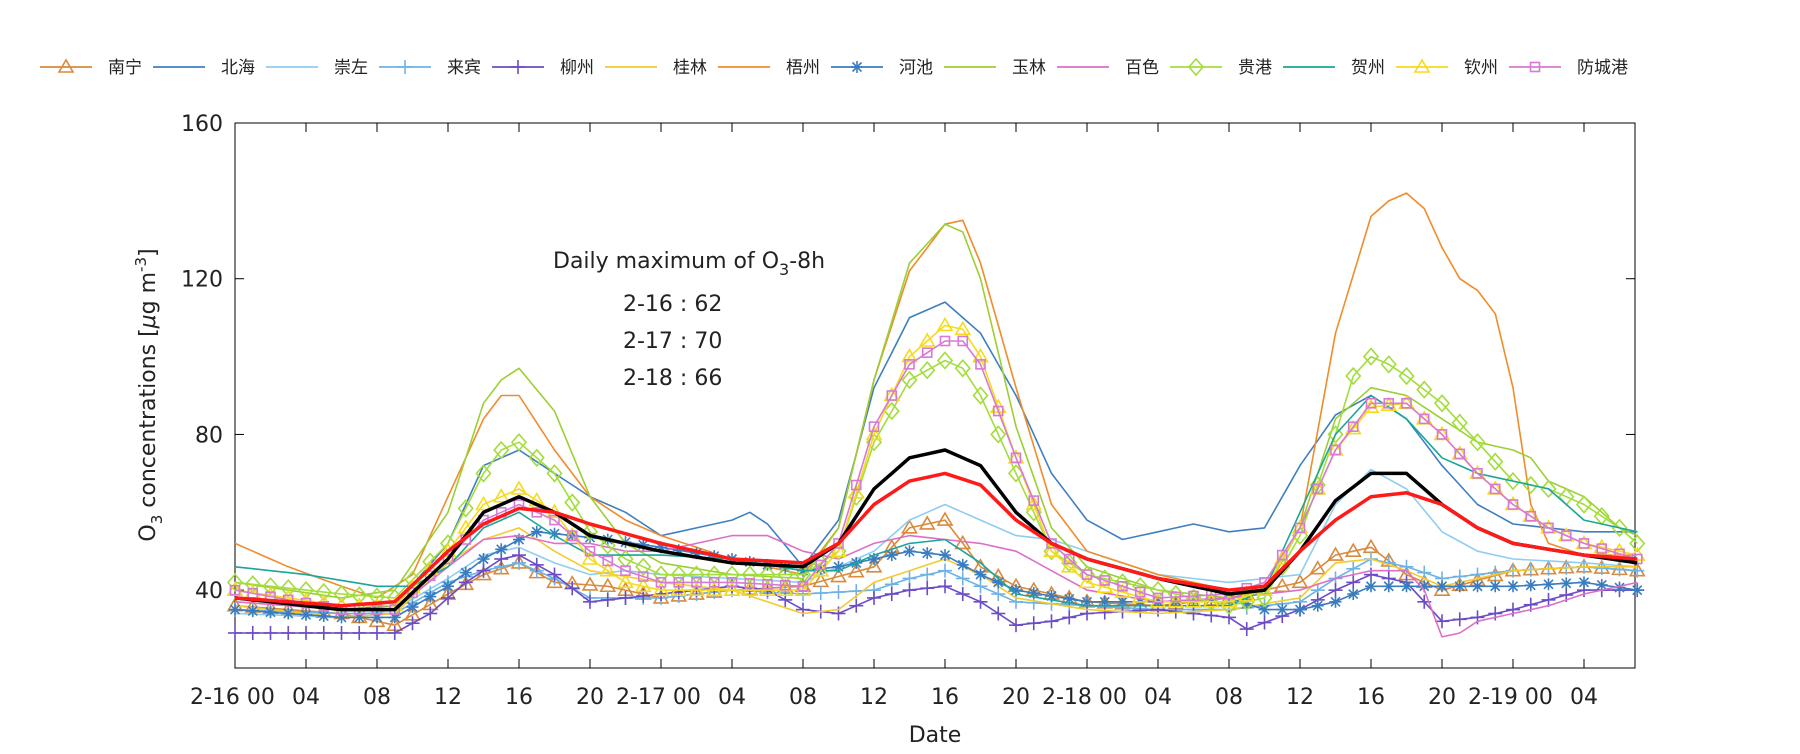  I want to click on y-tick-label: 160, so click(202, 124).